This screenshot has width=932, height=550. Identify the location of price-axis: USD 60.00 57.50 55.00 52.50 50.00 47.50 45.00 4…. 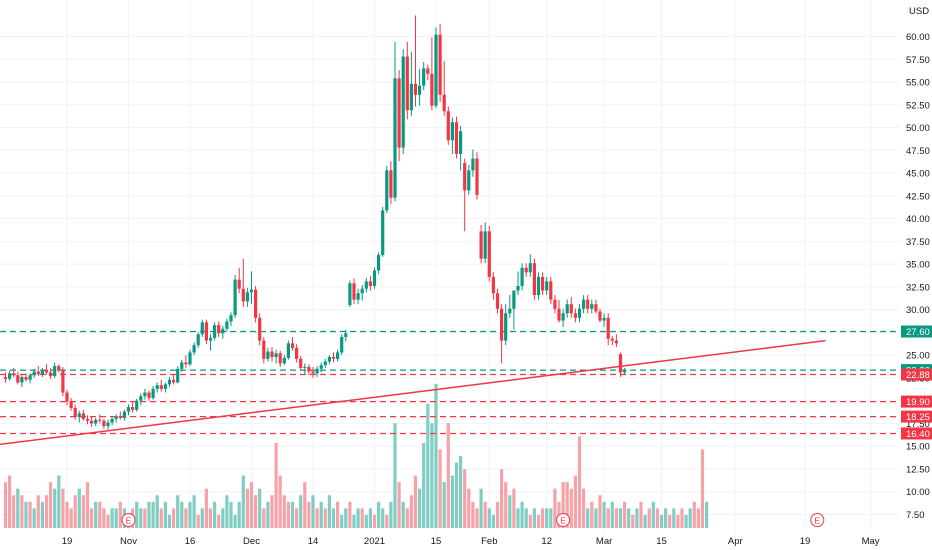
(916, 263).